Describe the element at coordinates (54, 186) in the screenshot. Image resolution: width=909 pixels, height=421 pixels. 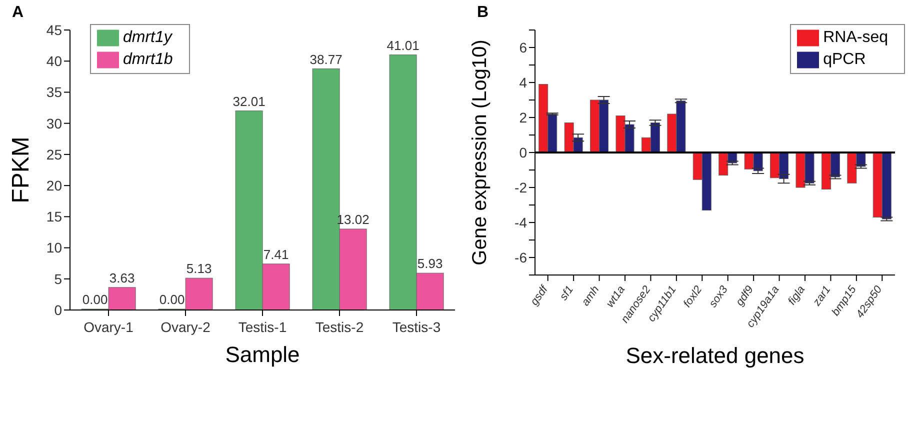
I see `y-tick-label: 20` at that location.